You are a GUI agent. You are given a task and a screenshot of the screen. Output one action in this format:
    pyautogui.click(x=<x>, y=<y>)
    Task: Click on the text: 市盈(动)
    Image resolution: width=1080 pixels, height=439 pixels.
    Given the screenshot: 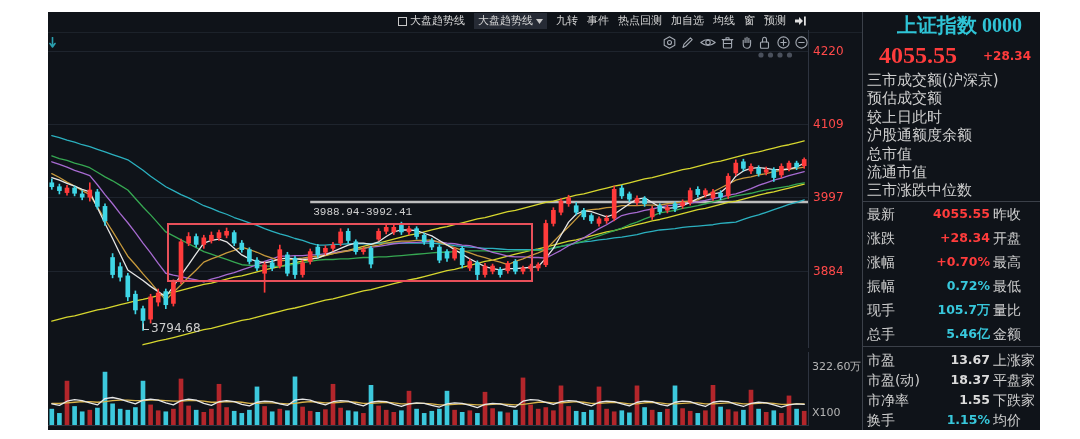 What is the action you would take?
    pyautogui.click(x=893, y=380)
    